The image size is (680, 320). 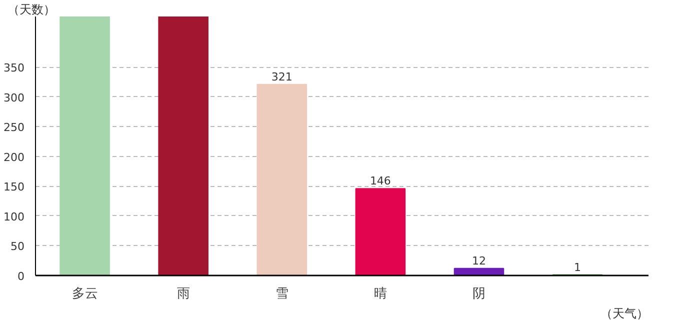 I want to click on x-tick-label: 雨, so click(x=183, y=294).